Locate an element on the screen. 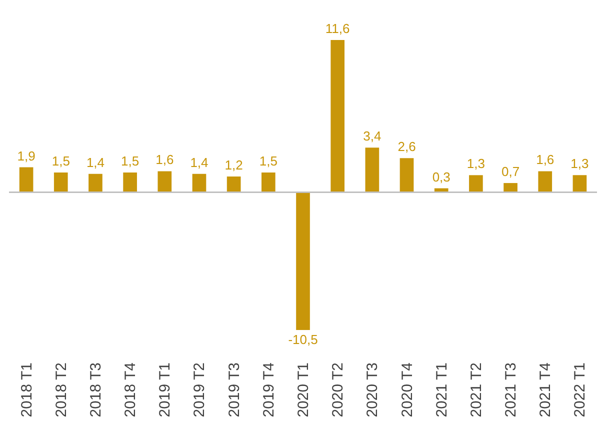  x-tick-label: 2020 T4 is located at coordinates (407, 390).